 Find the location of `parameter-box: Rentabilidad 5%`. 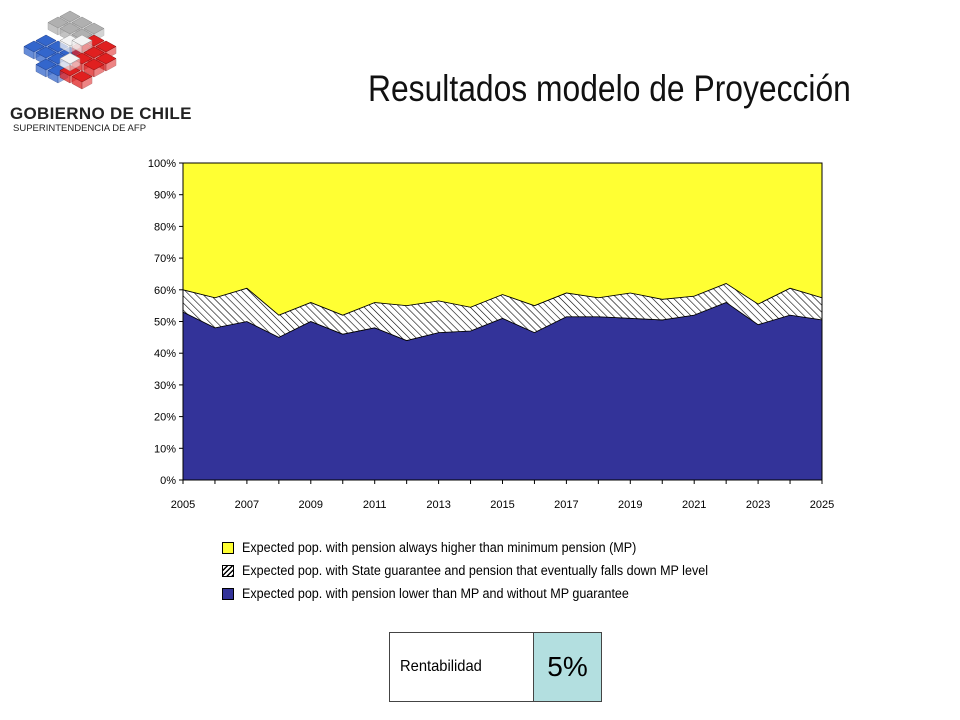

parameter-box: Rentabilidad 5% is located at coordinates (495, 667).